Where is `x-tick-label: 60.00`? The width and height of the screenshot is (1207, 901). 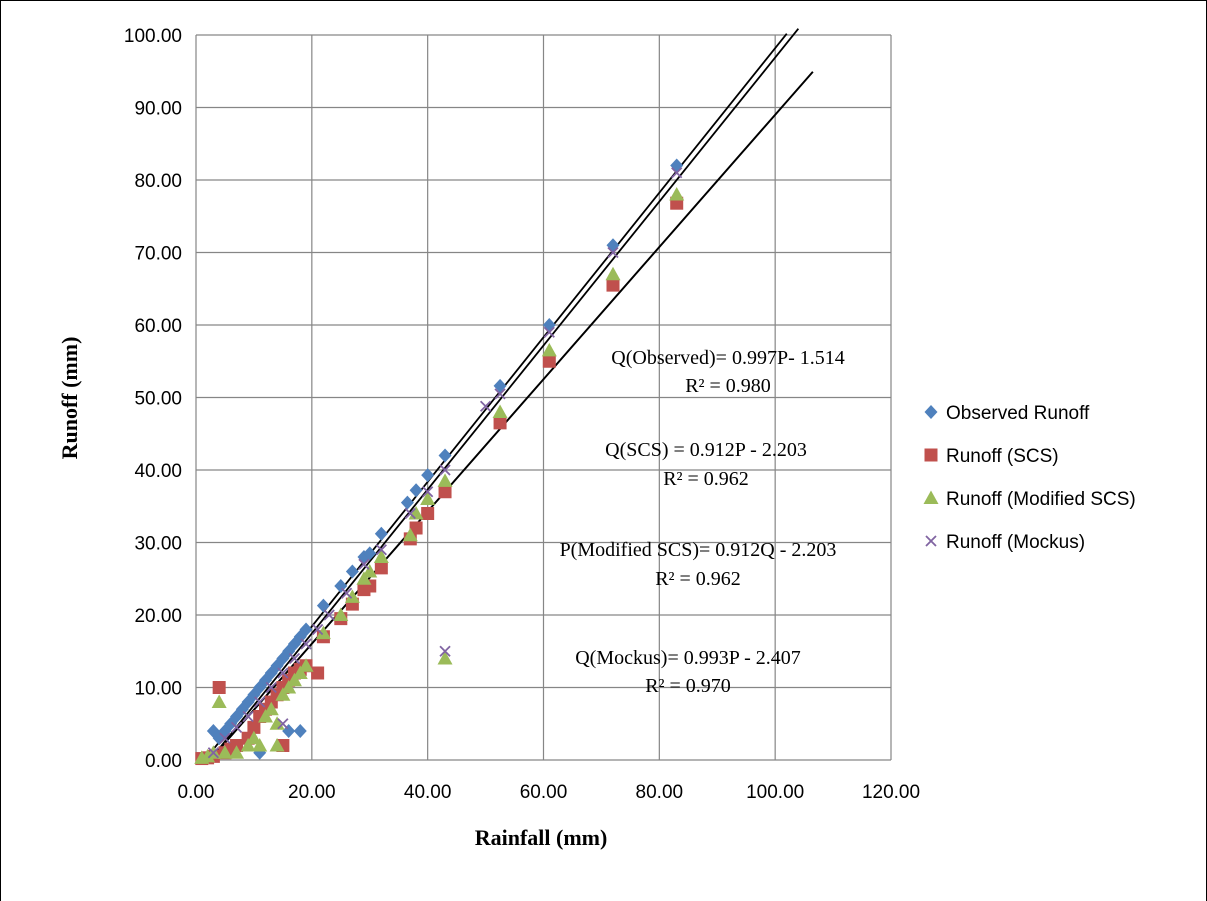 x-tick-label: 60.00 is located at coordinates (544, 792).